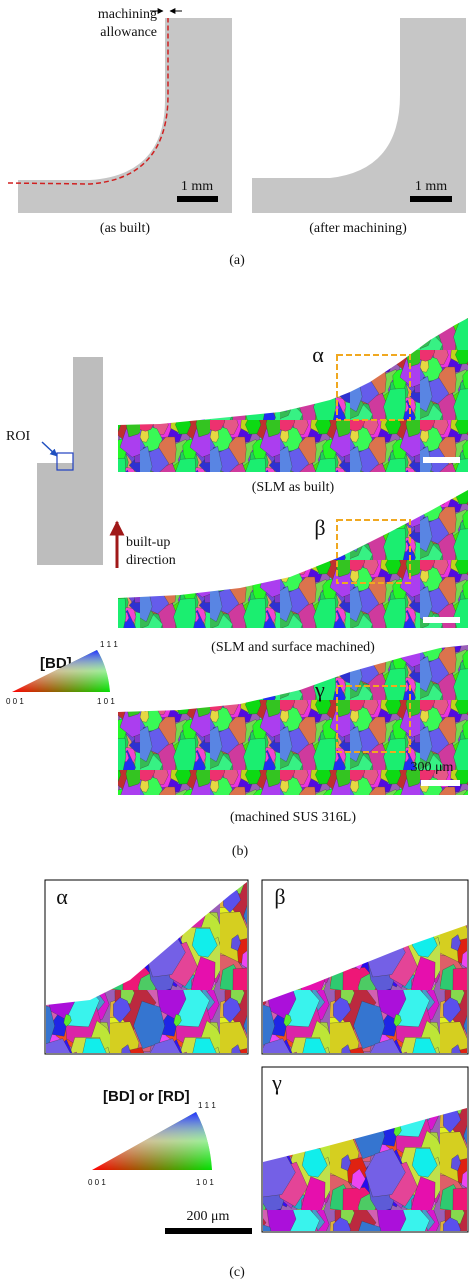  What do you see at coordinates (125, 228) in the screenshot?
I see `caption: (as built)` at bounding box center [125, 228].